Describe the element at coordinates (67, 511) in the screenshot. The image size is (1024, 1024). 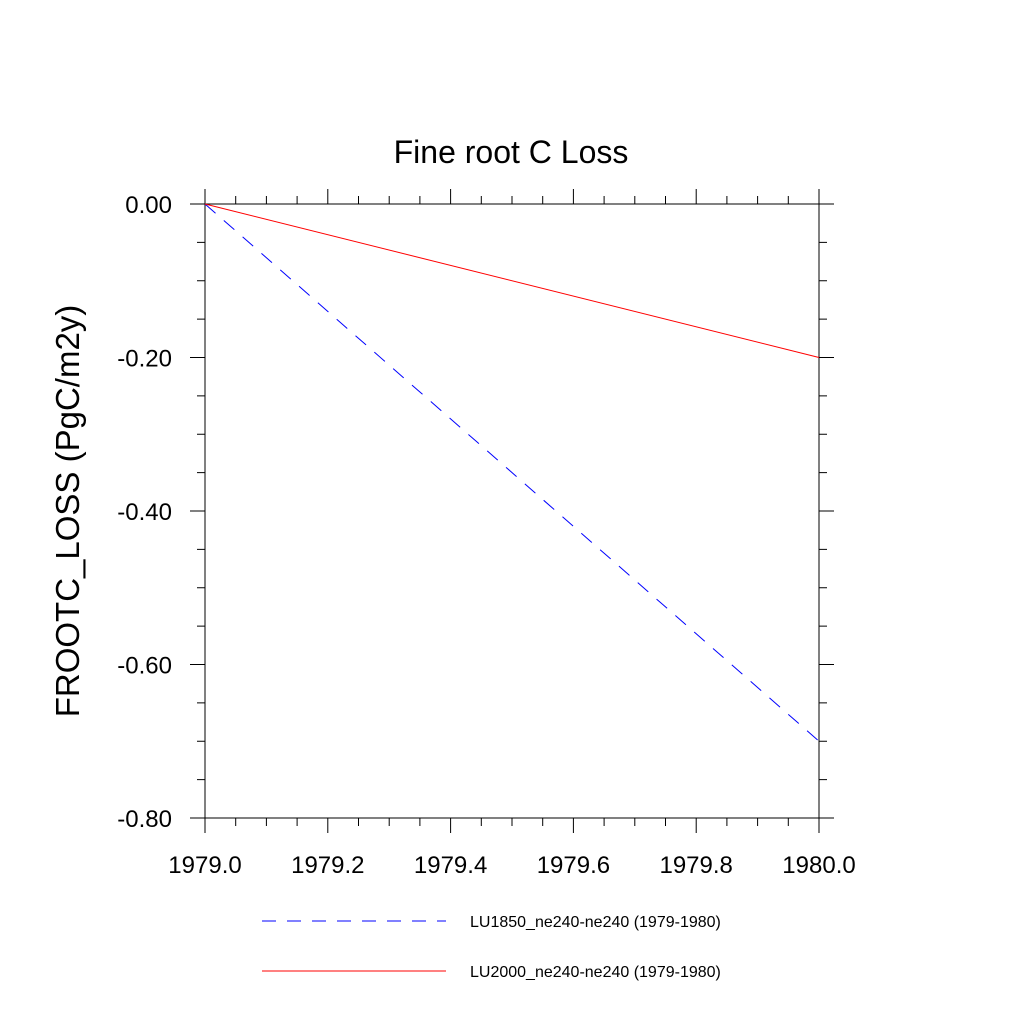
I see `y-axis-label: FROOTC_LOSS (PgC/m2y)` at that location.